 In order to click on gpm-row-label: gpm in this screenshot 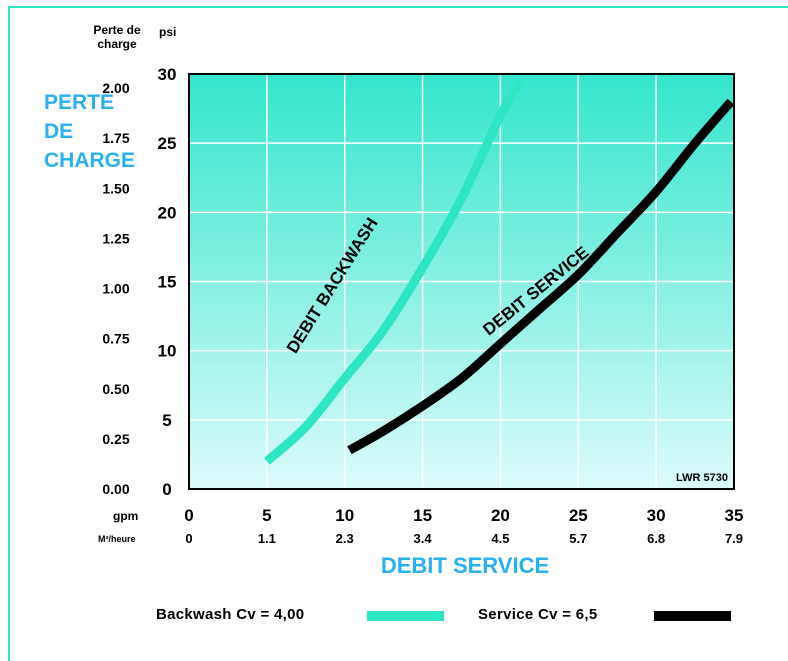, I will do `click(126, 516)`.